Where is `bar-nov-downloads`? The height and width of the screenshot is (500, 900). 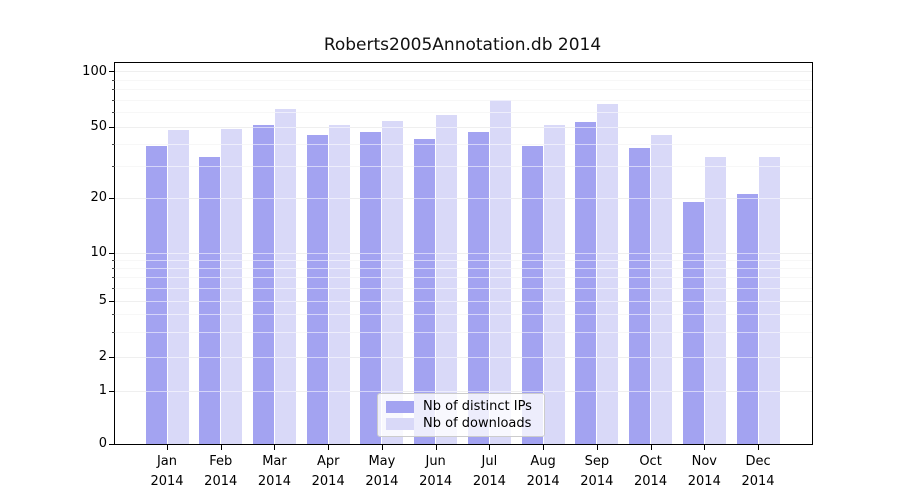 bar-nov-downloads is located at coordinates (715, 300).